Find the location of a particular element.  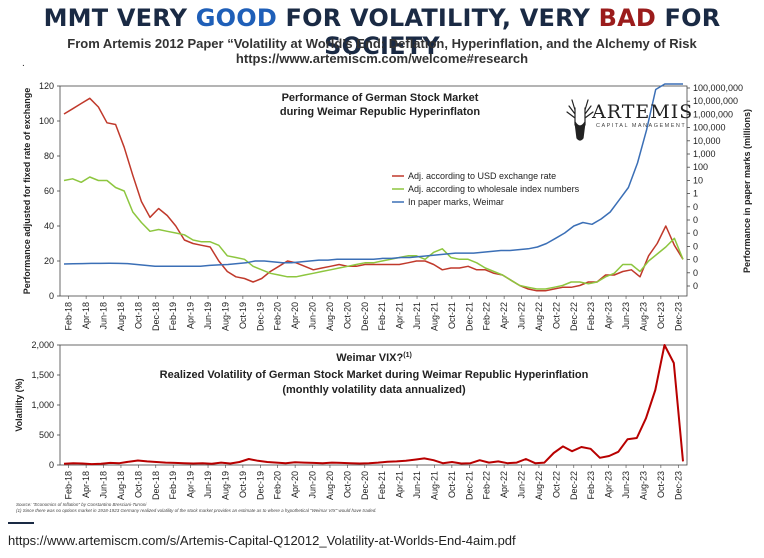

top-chart-title-2: during Weimar Republic Hyperinflaton is located at coordinates (380, 112).